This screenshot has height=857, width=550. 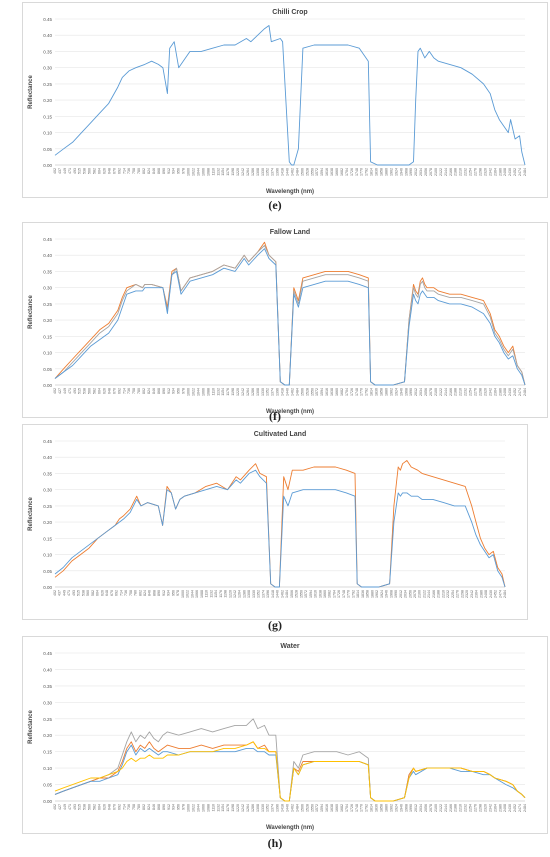 What do you see at coordinates (280, 434) in the screenshot?
I see `chart-title: Cultivated Land` at bounding box center [280, 434].